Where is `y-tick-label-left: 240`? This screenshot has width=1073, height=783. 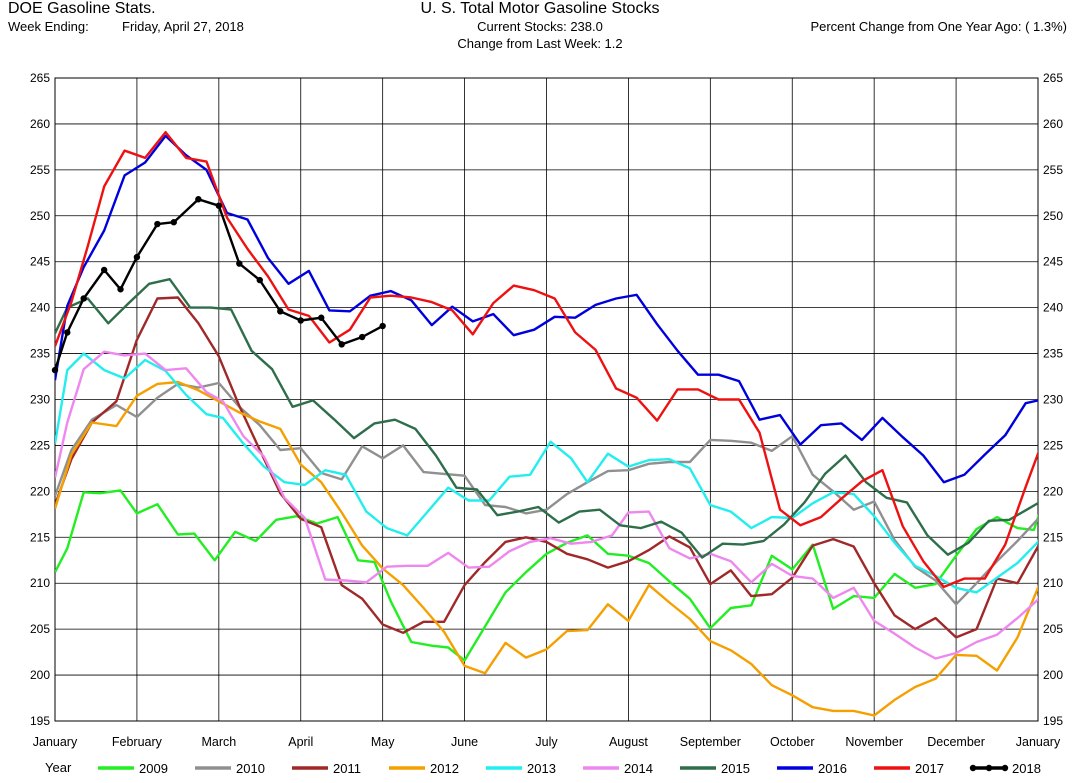 y-tick-label-left: 240 is located at coordinates (40, 308).